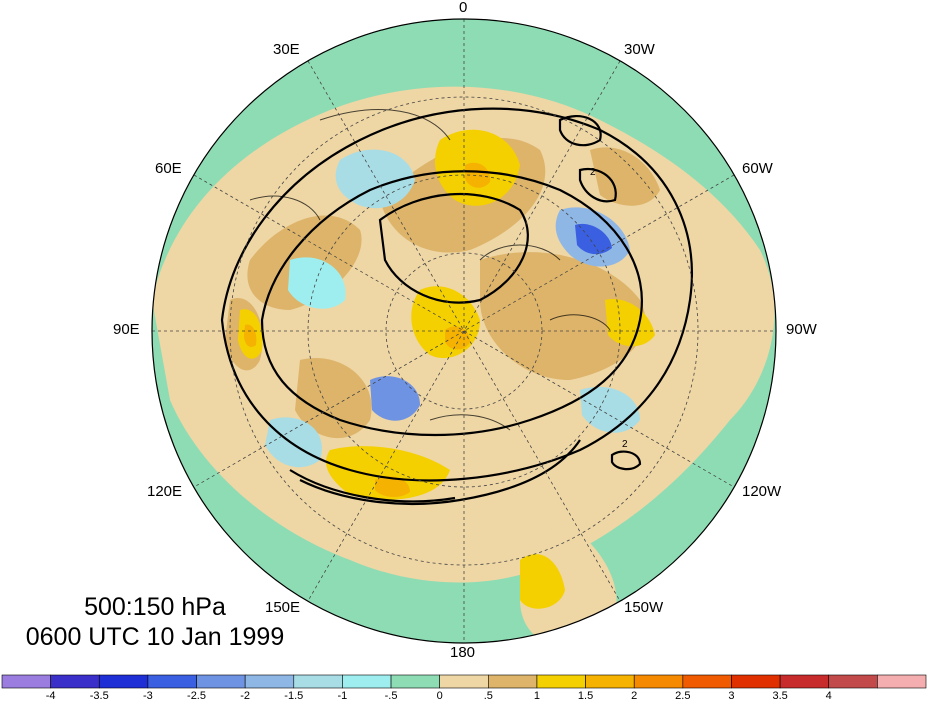 Image resolution: width=928 pixels, height=702 pixels. What do you see at coordinates (168, 168) in the screenshot?
I see `lon-label-60e: 60E` at bounding box center [168, 168].